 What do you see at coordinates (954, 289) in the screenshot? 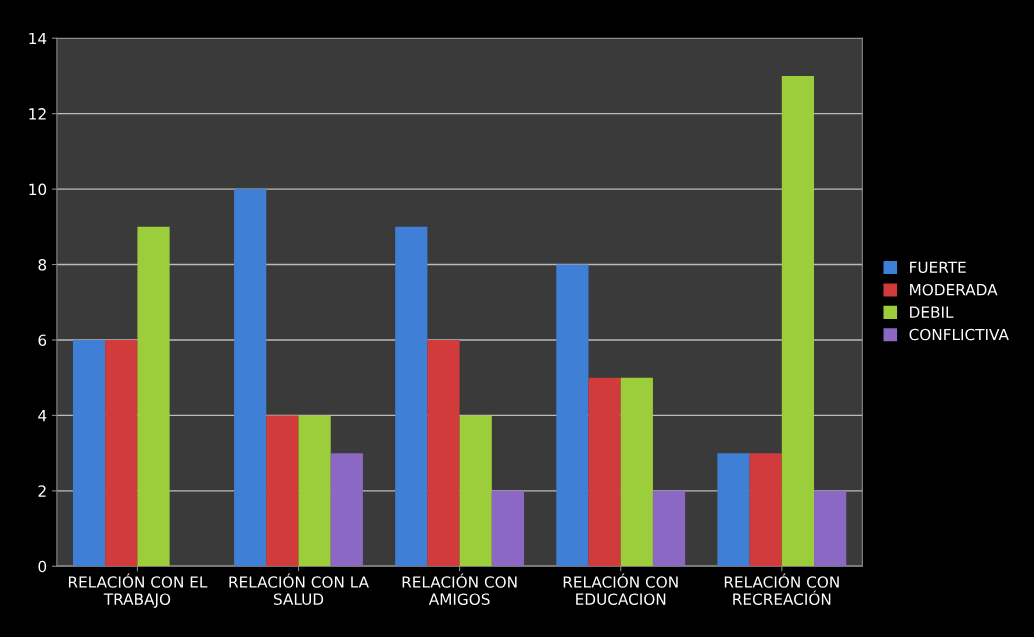
I see `legend-label: MODERADA` at bounding box center [954, 289].